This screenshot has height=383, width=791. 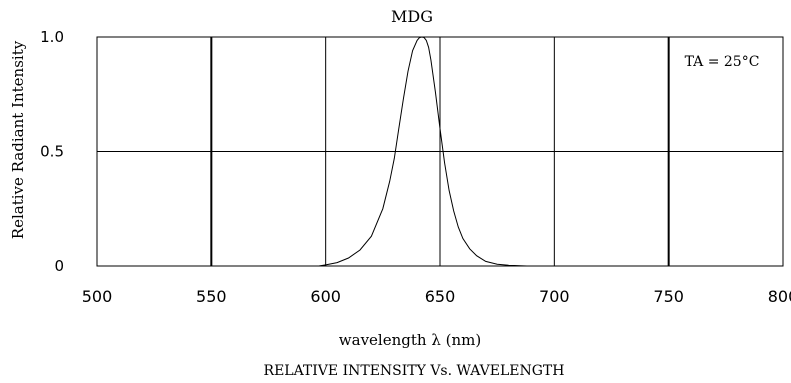 I want to click on y-tick-label-0.5: 0.5, so click(x=52, y=152).